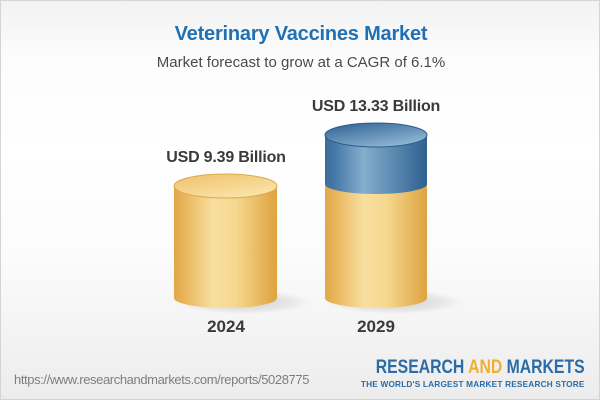 This screenshot has width=600, height=400. I want to click on category-label-2024: 2024, so click(226, 326).